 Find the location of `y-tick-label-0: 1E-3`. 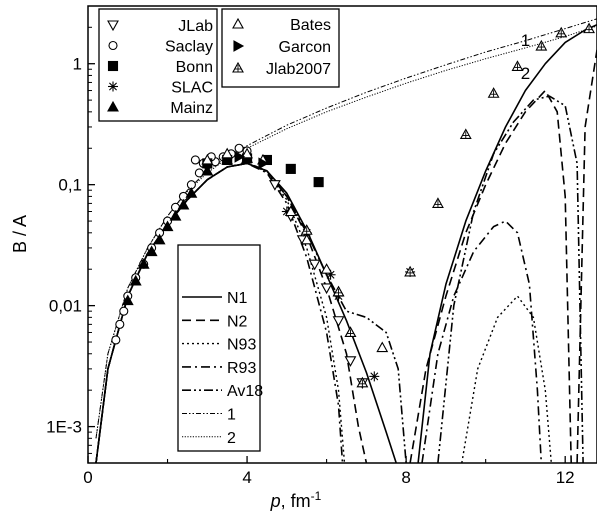

y-tick-label-0: 1E-3 is located at coordinates (64, 427).